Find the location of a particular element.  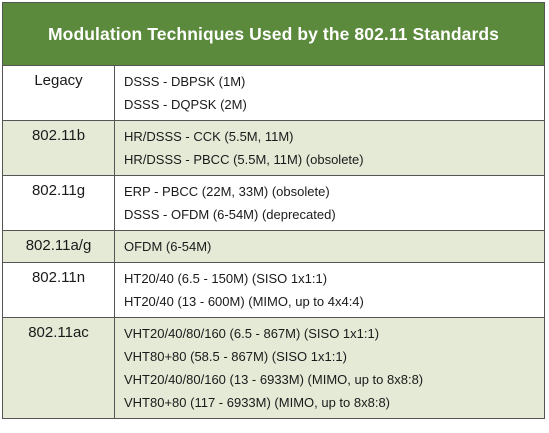

modulation-entry: HR/DSSS - PBCC (5.5M, 11M) (obsolete) is located at coordinates (244, 159).